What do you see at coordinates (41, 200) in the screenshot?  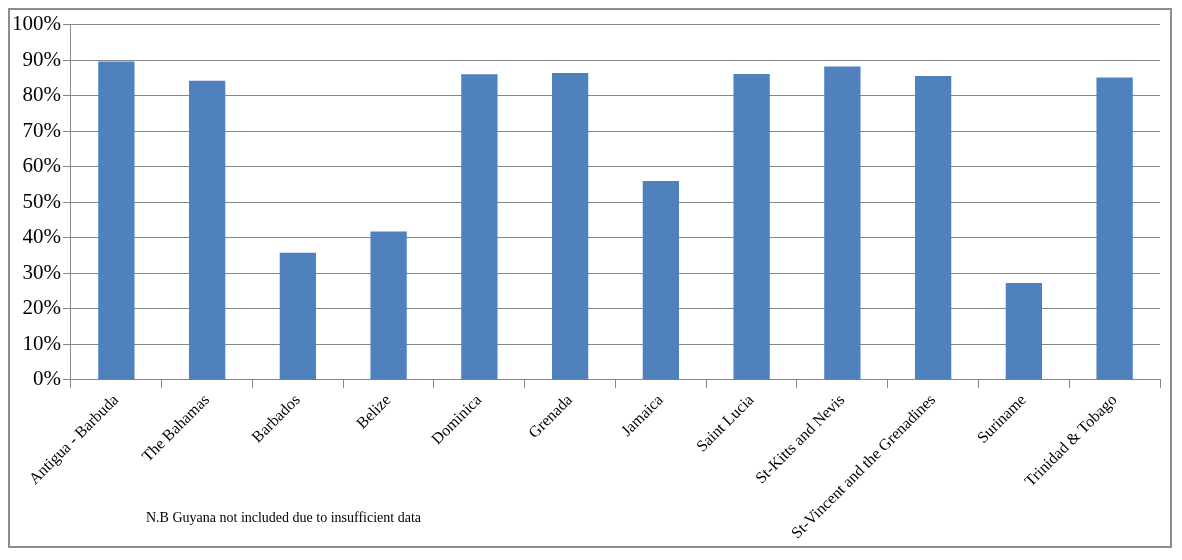 I see `y-tick-label: 50%` at bounding box center [41, 200].